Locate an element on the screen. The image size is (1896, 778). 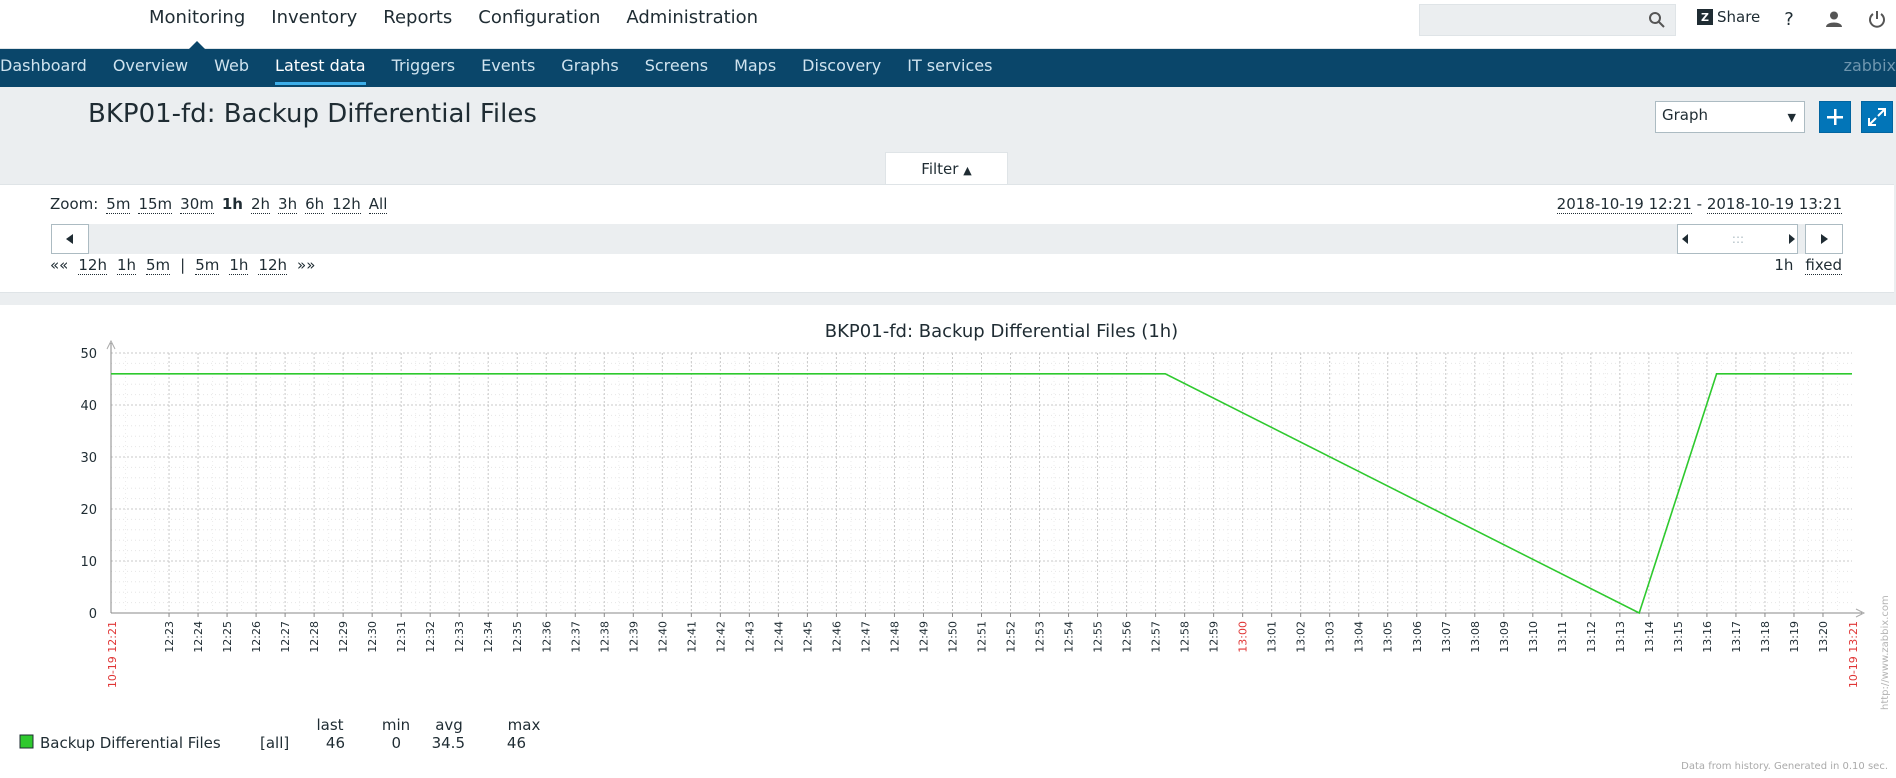
x-tick-label: 12:24 is located at coordinates (198, 637).